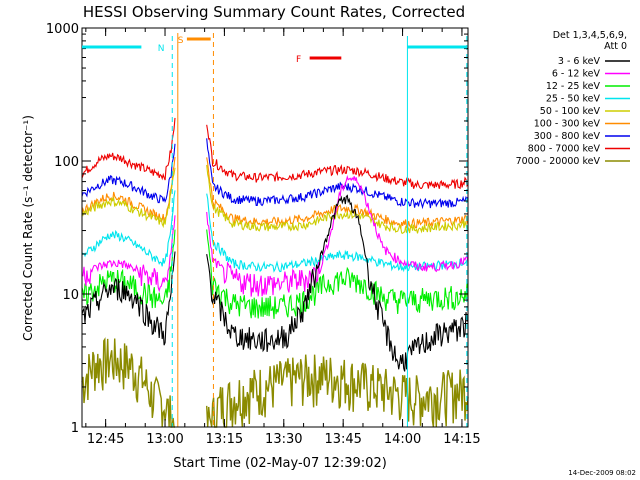 The width and height of the screenshot is (640, 480). What do you see at coordinates (105, 439) in the screenshot?
I see `x-tick-label: 12:45` at bounding box center [105, 439].